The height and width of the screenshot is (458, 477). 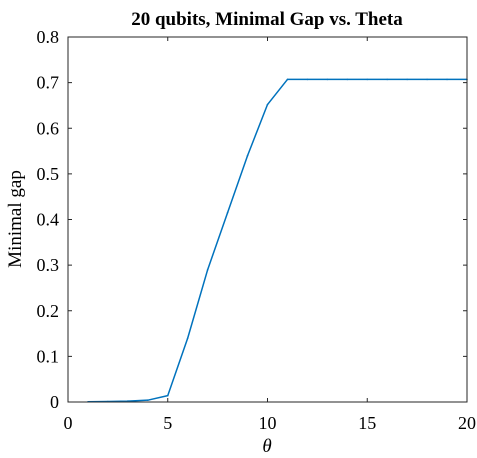 What do you see at coordinates (267, 19) in the screenshot?
I see `chart-title: 20 qubits, Minimal Gap vs. Theta` at bounding box center [267, 19].